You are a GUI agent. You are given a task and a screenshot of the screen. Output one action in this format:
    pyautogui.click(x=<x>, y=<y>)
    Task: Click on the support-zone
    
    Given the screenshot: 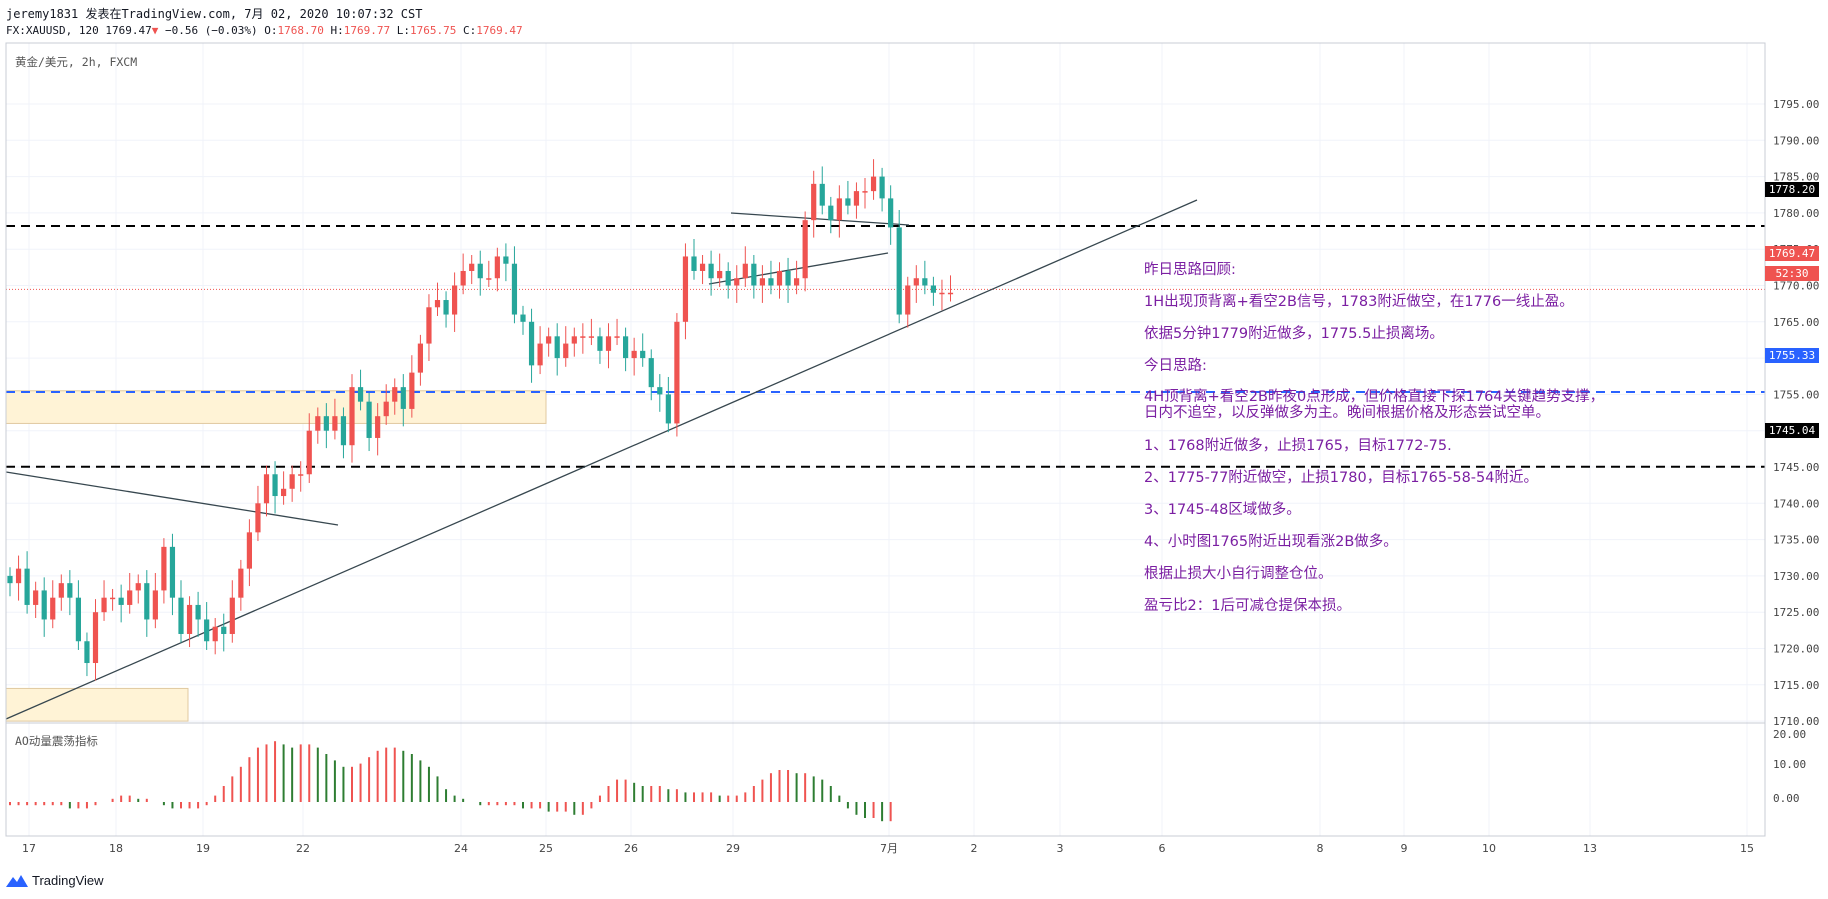 What is the action you would take?
    pyautogui.click(x=276, y=407)
    